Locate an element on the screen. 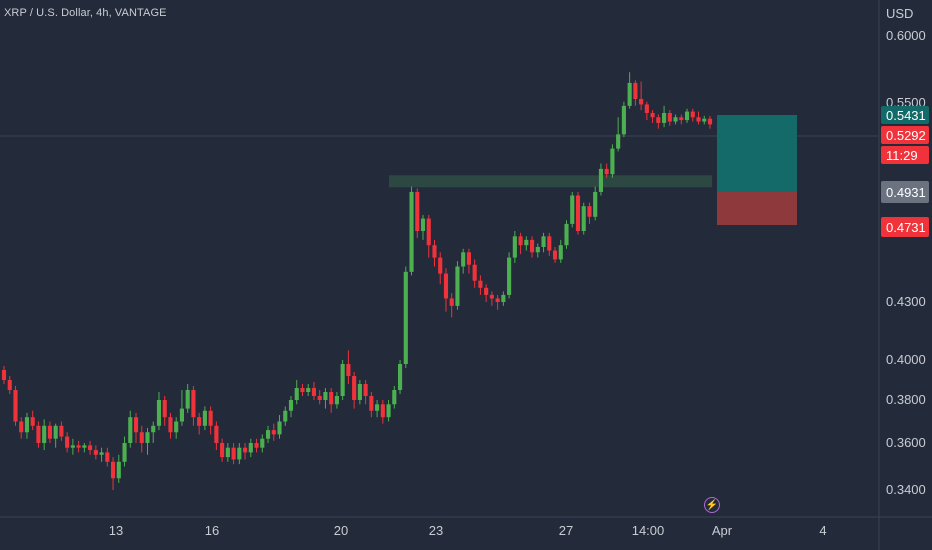 This screenshot has height=550, width=932. price-tick-label: 0.3600 is located at coordinates (906, 442).